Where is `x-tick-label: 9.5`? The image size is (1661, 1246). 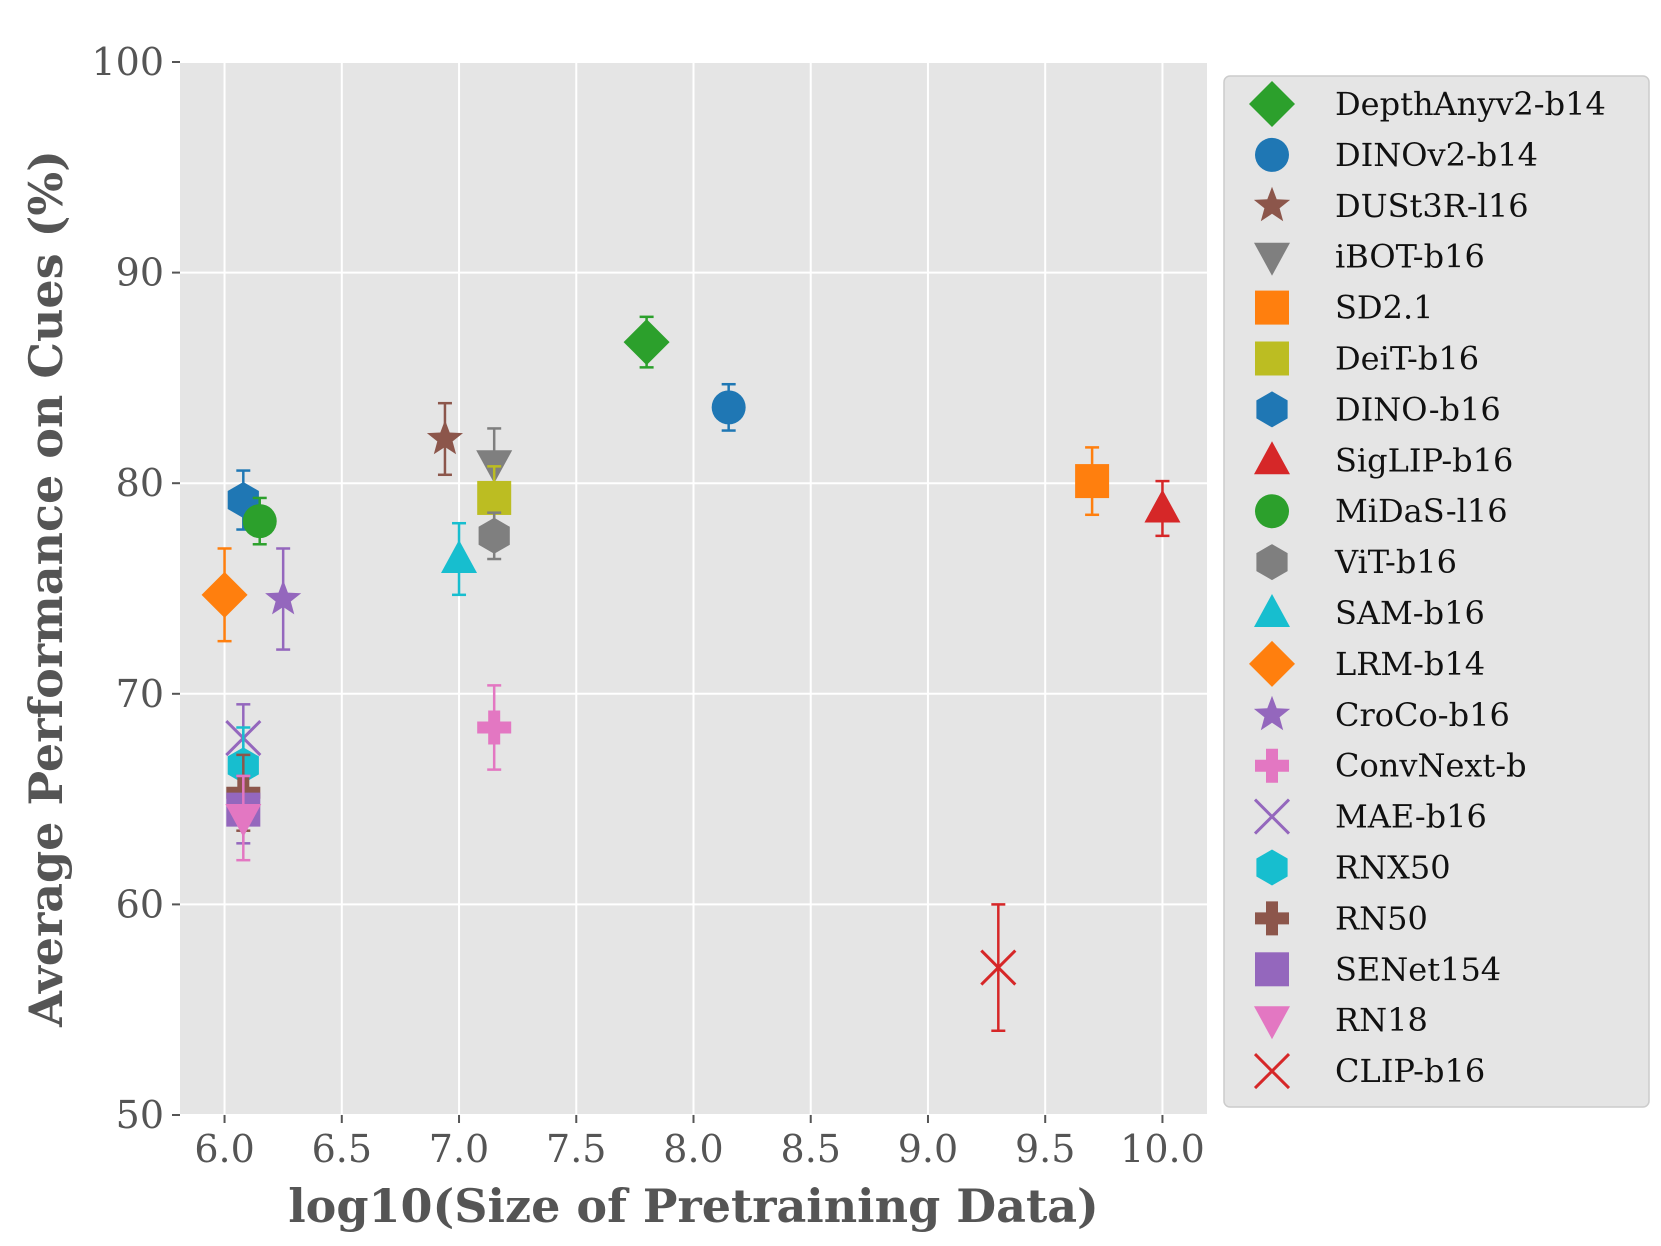 x-tick-label: 9.5 is located at coordinates (1045, 1149).